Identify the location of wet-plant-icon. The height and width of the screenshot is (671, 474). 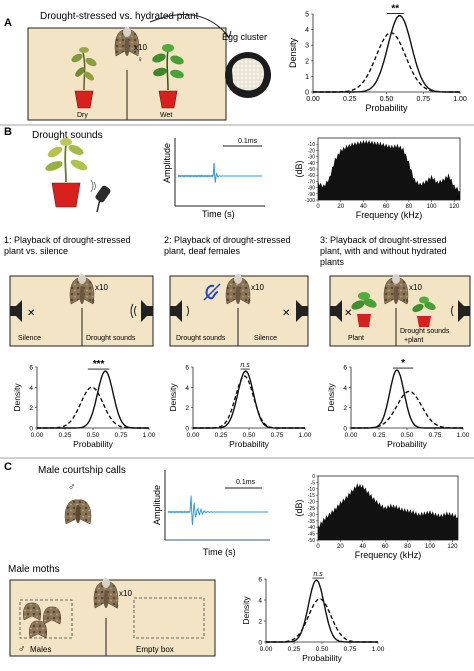
(168, 76).